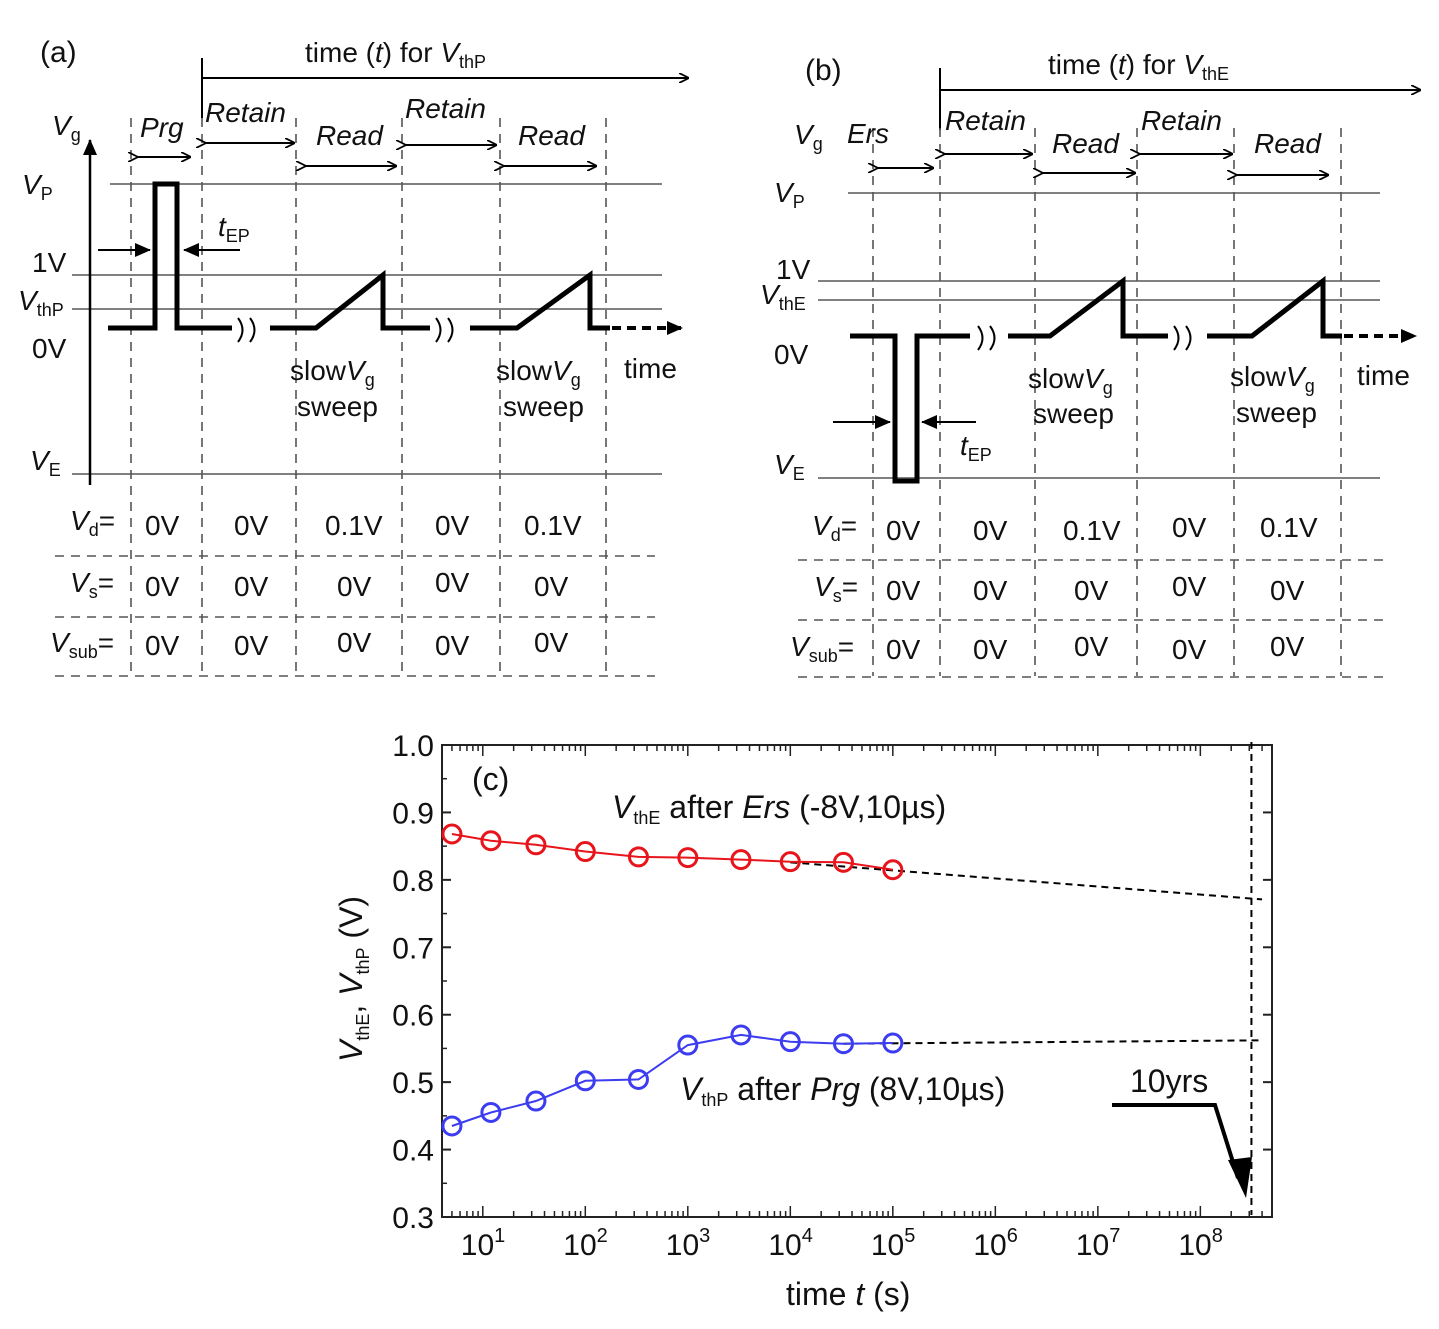 The width and height of the screenshot is (1439, 1329). Describe the element at coordinates (445, 108) in the screenshot. I see `panel-a-phase-retain: Retain` at that location.